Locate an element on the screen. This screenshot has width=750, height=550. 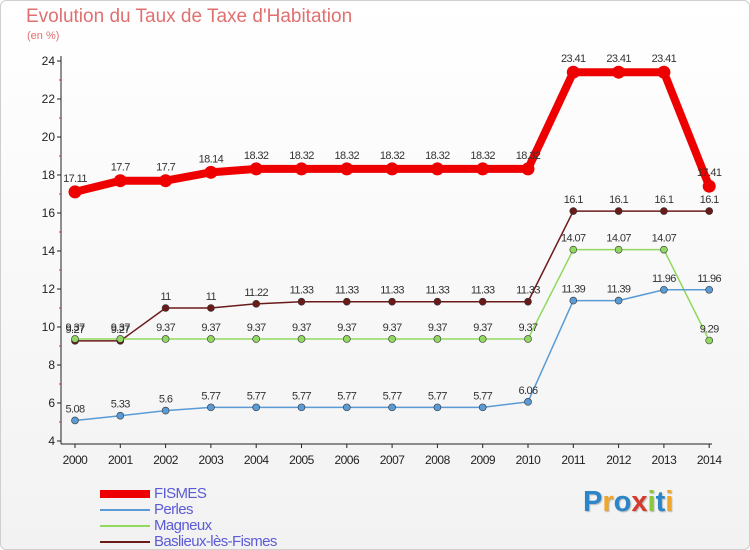
data-label: 18.14 is located at coordinates (211, 159).